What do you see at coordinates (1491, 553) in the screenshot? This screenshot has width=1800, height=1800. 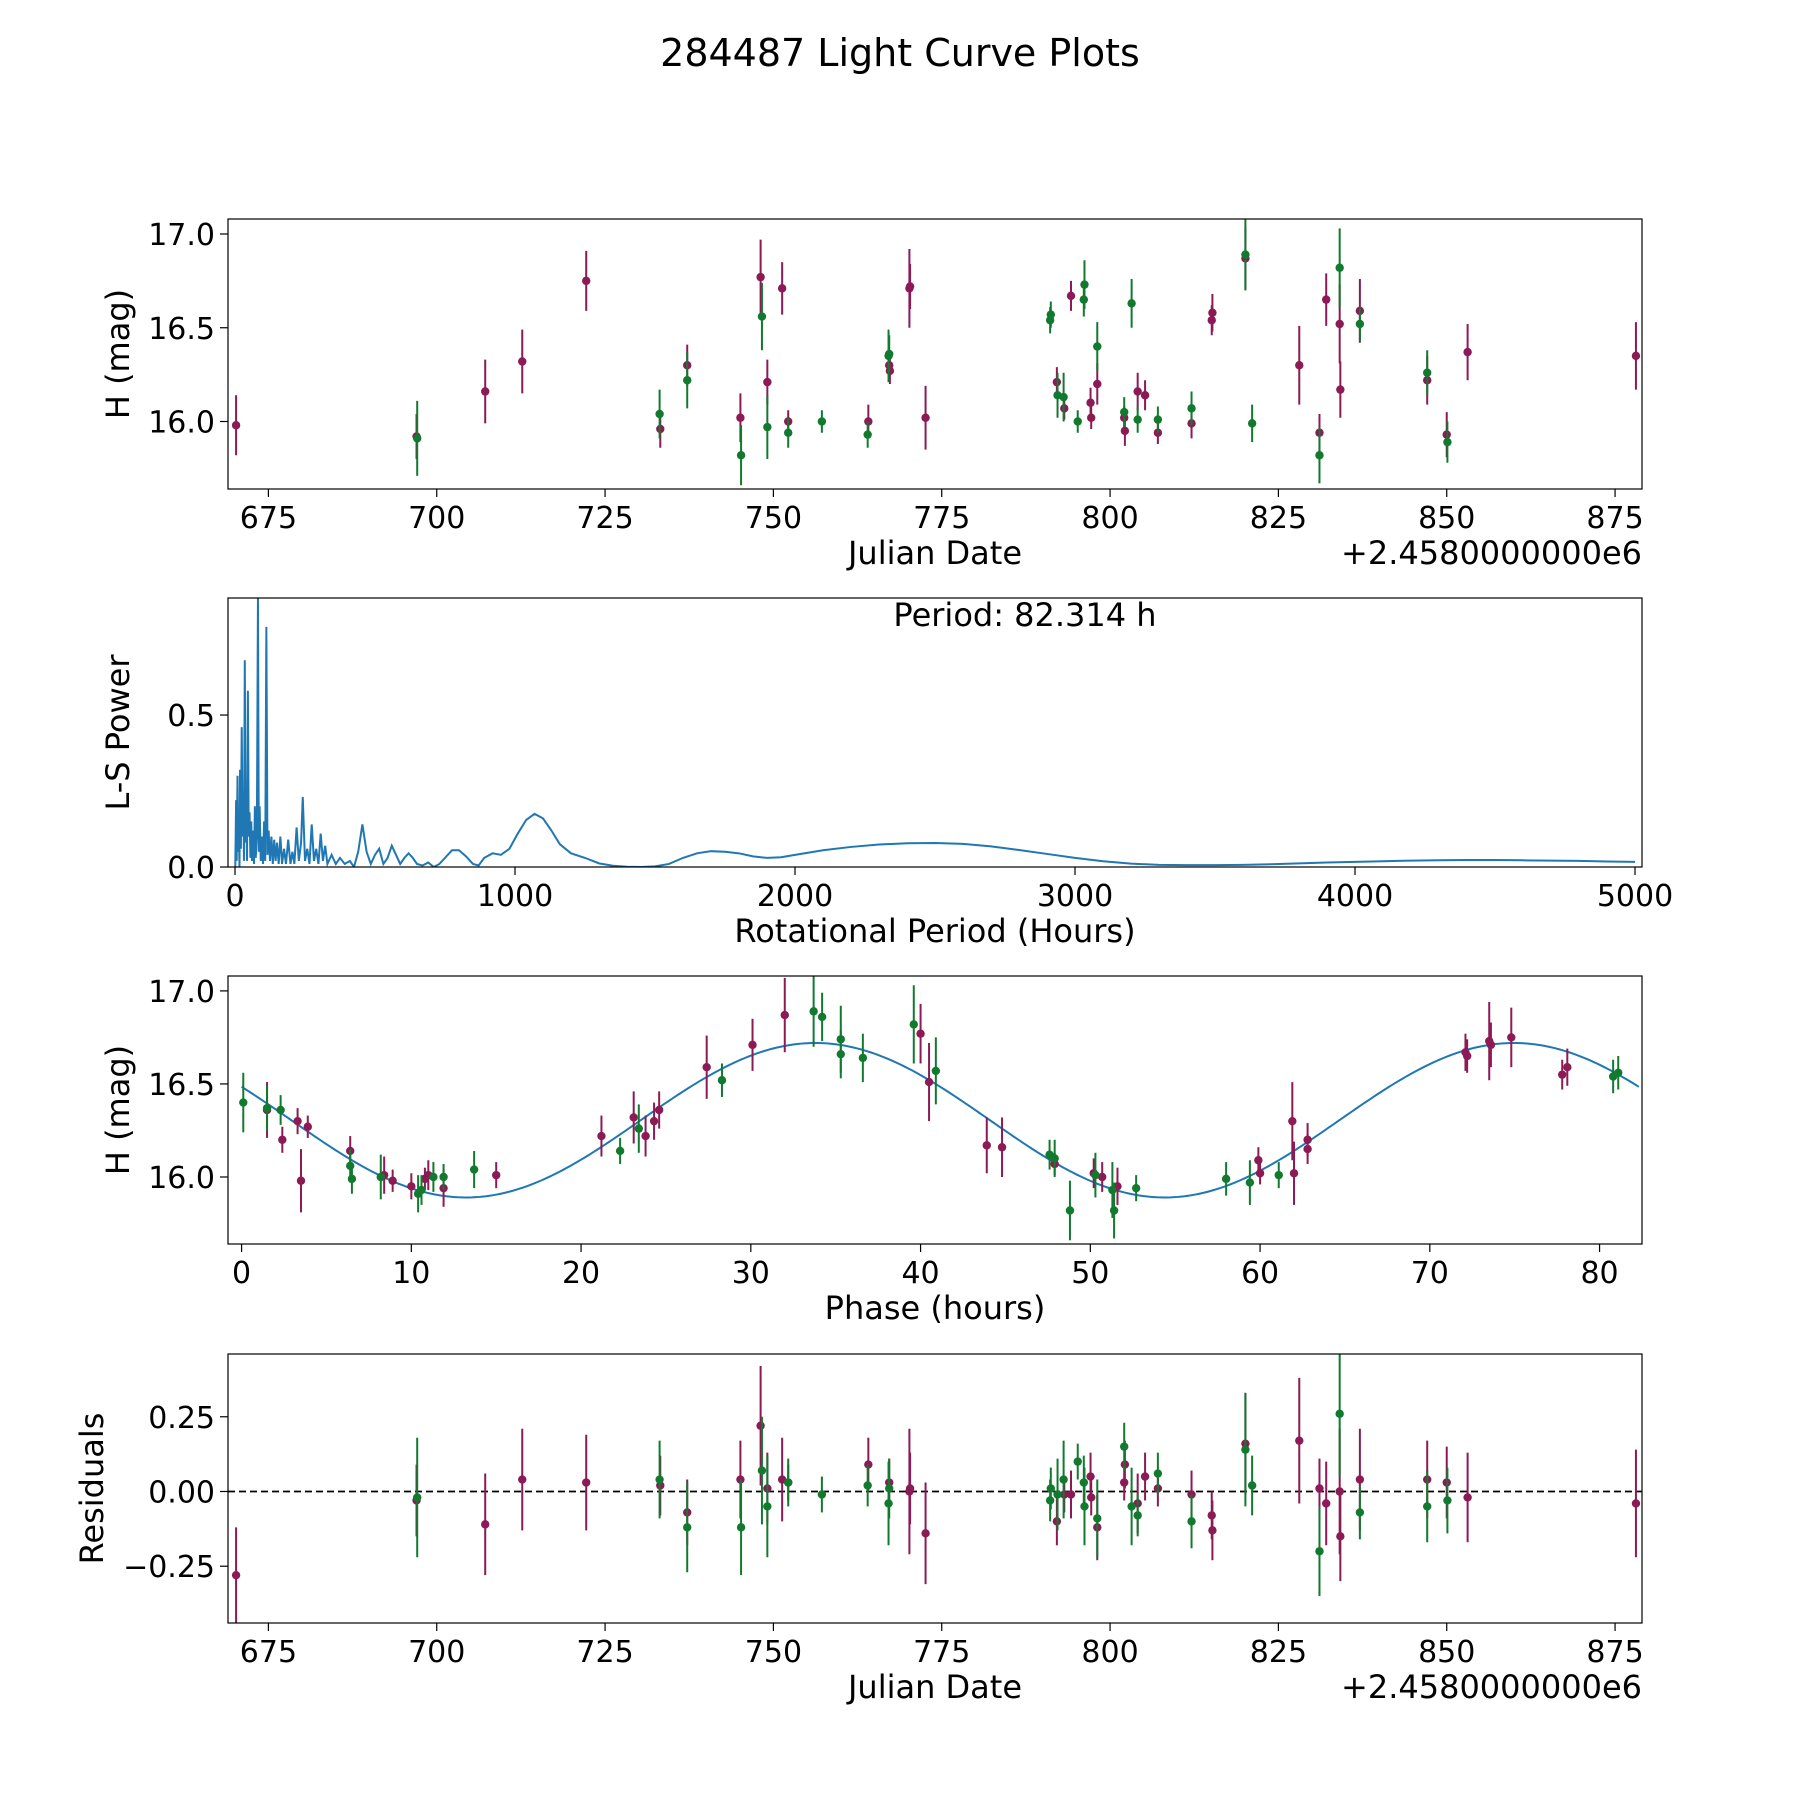 I see `x-offset-text: +2.4580000000e6` at bounding box center [1491, 553].